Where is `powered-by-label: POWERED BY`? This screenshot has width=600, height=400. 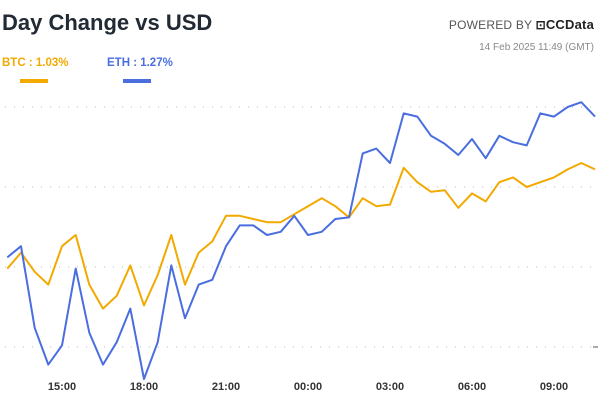 powered-by-label: POWERED BY is located at coordinates (490, 25).